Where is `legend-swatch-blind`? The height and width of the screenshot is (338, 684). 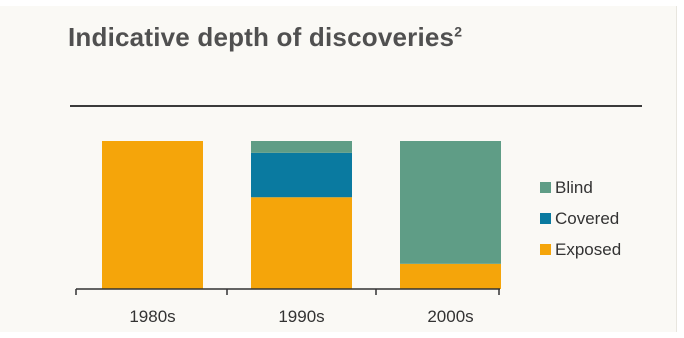 legend-swatch-blind is located at coordinates (545, 187).